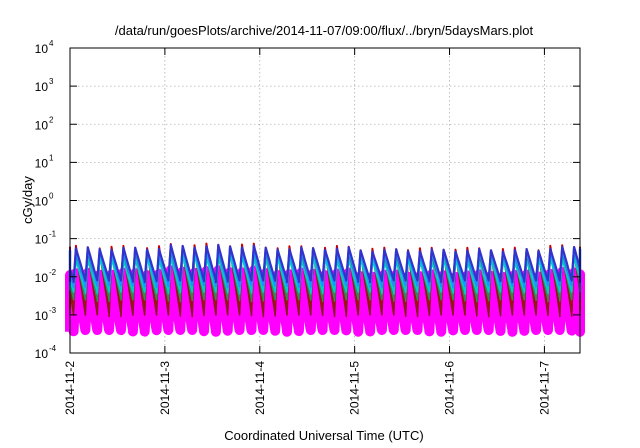 The image size is (640, 448). I want to click on x-tick-label: 2014-11-3, so click(165, 388).